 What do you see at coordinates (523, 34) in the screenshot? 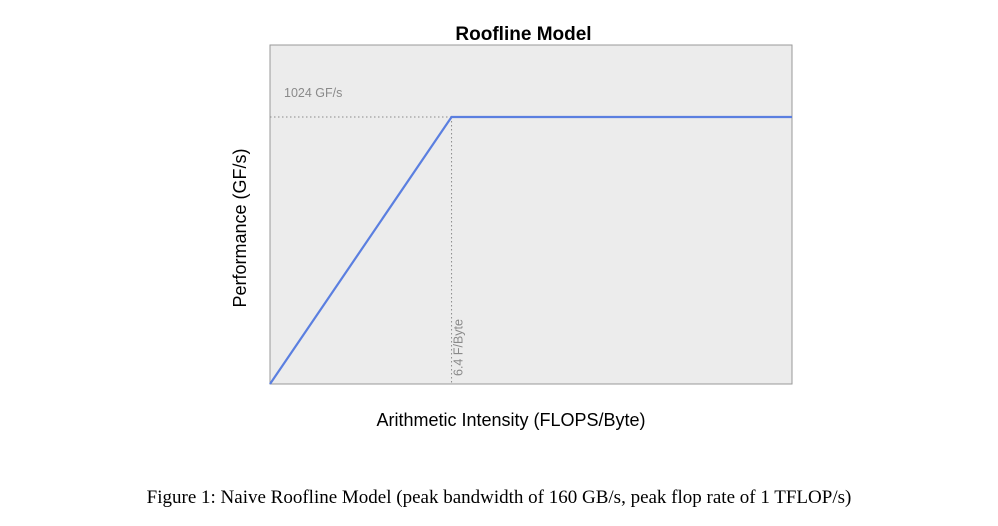
I see `chart-title: Roofline Model` at bounding box center [523, 34].